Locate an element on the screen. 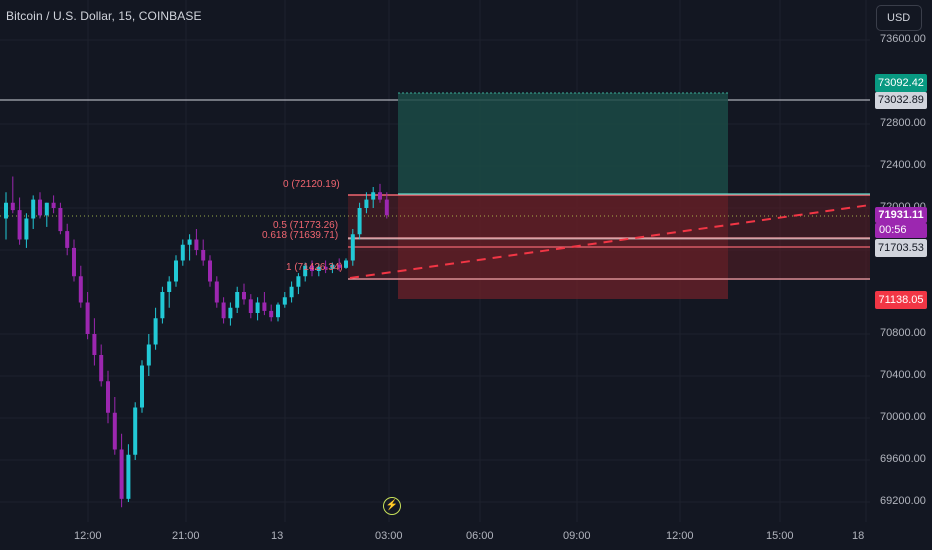  fib-label-0618: 0.618 (71639.71) is located at coordinates (300, 235).